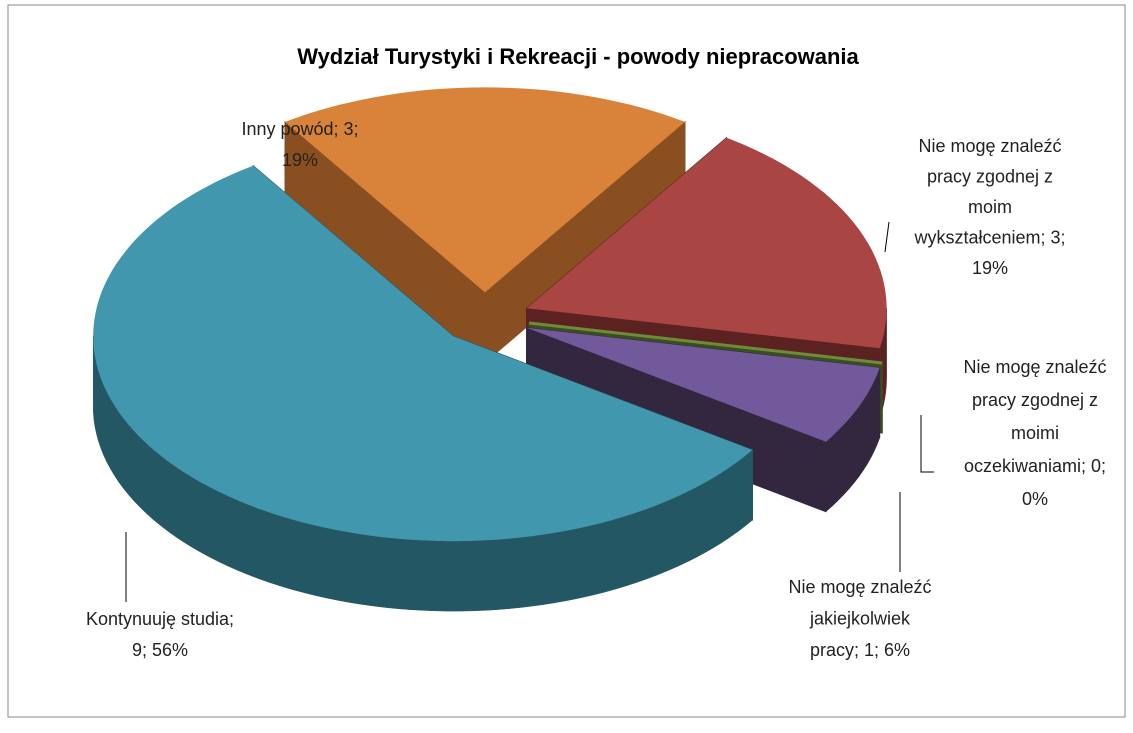 The image size is (1133, 733). I want to click on data-label: 9; 56%, so click(160, 650).